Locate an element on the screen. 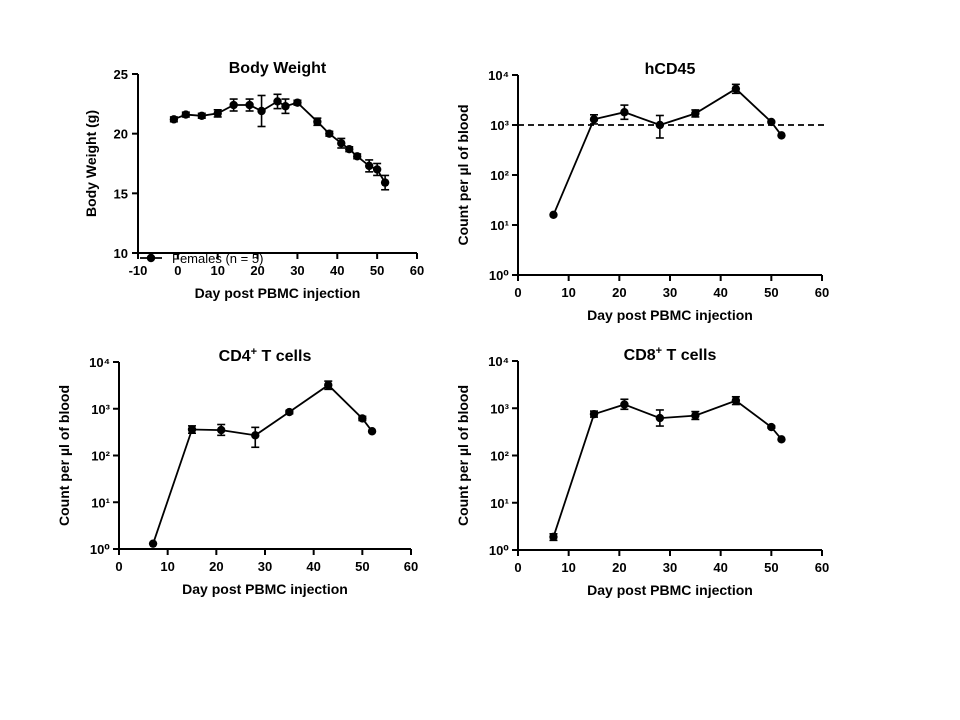  y-tick-label: 20 is located at coordinates (121, 134).